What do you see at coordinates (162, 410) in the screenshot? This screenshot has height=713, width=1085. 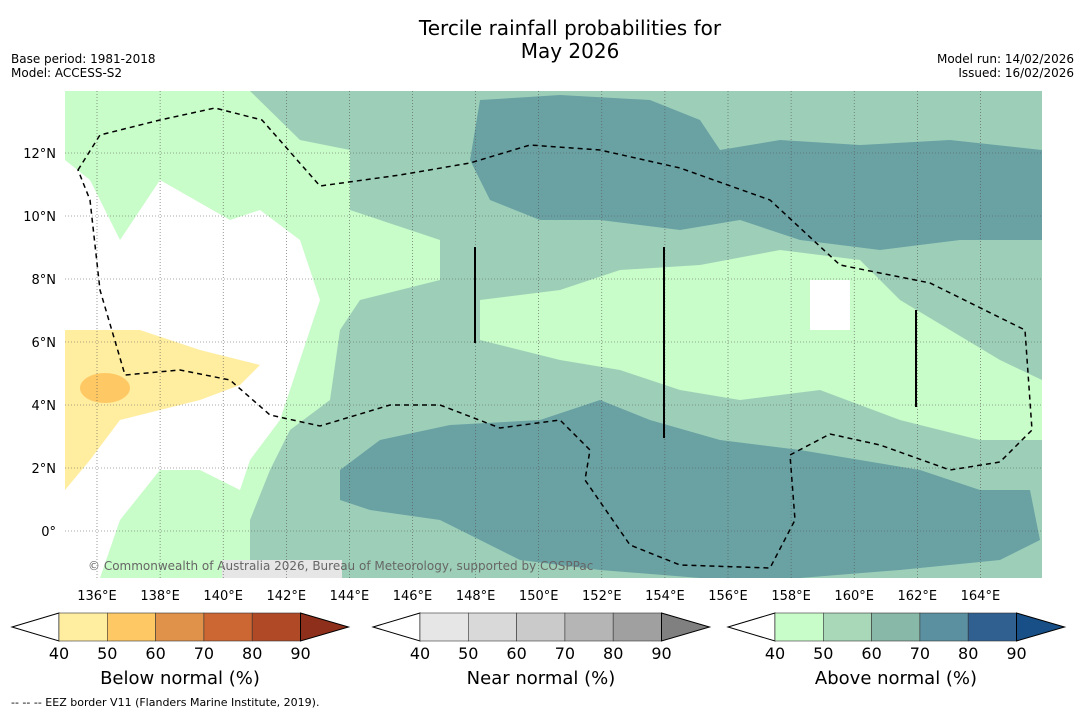 I see `yellow-region` at bounding box center [162, 410].